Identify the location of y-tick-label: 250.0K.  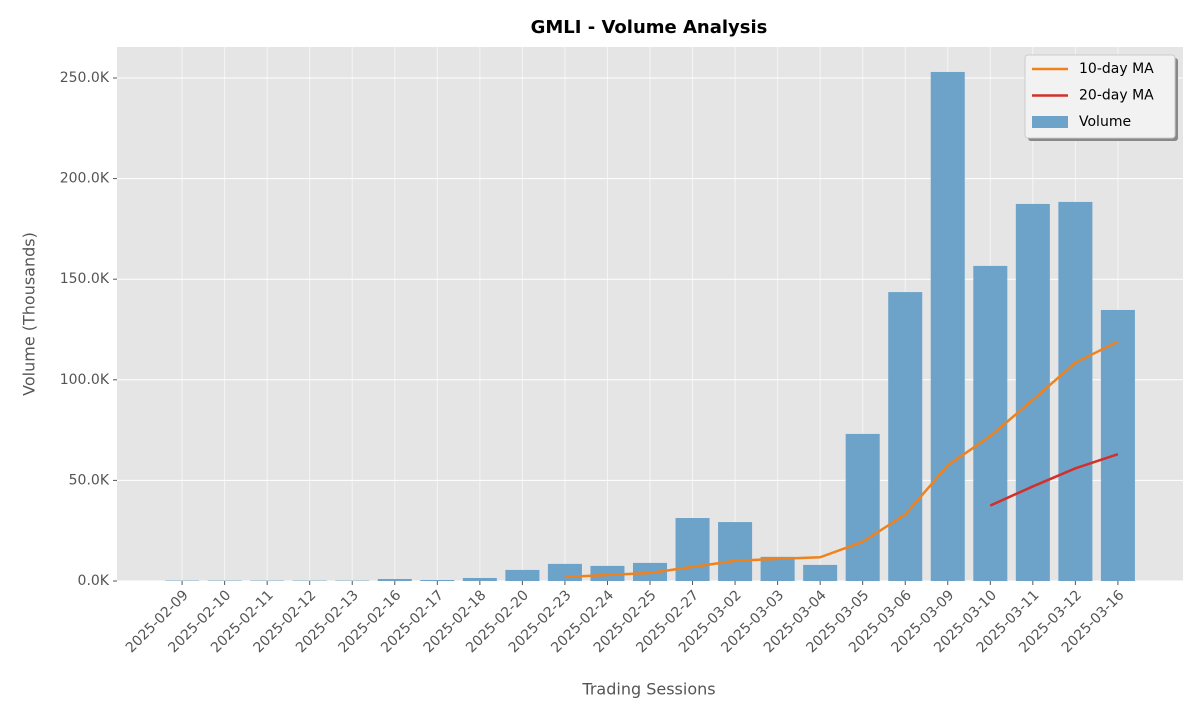
(85, 78).